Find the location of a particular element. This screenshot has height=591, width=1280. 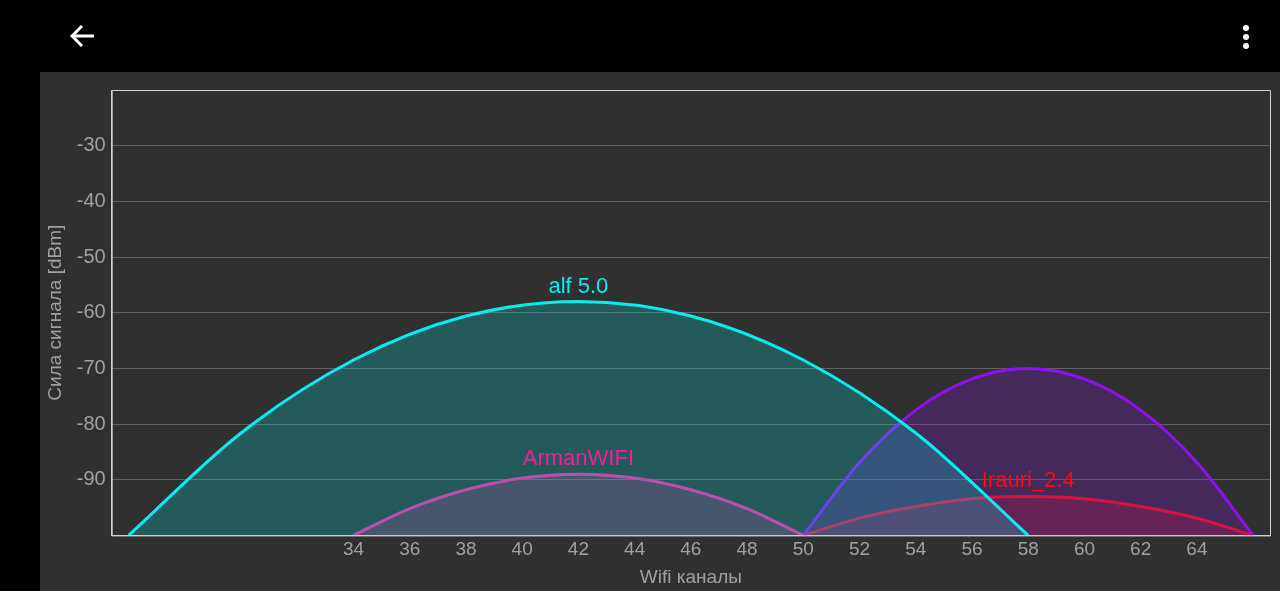

x-tick-label: 36 is located at coordinates (410, 549).